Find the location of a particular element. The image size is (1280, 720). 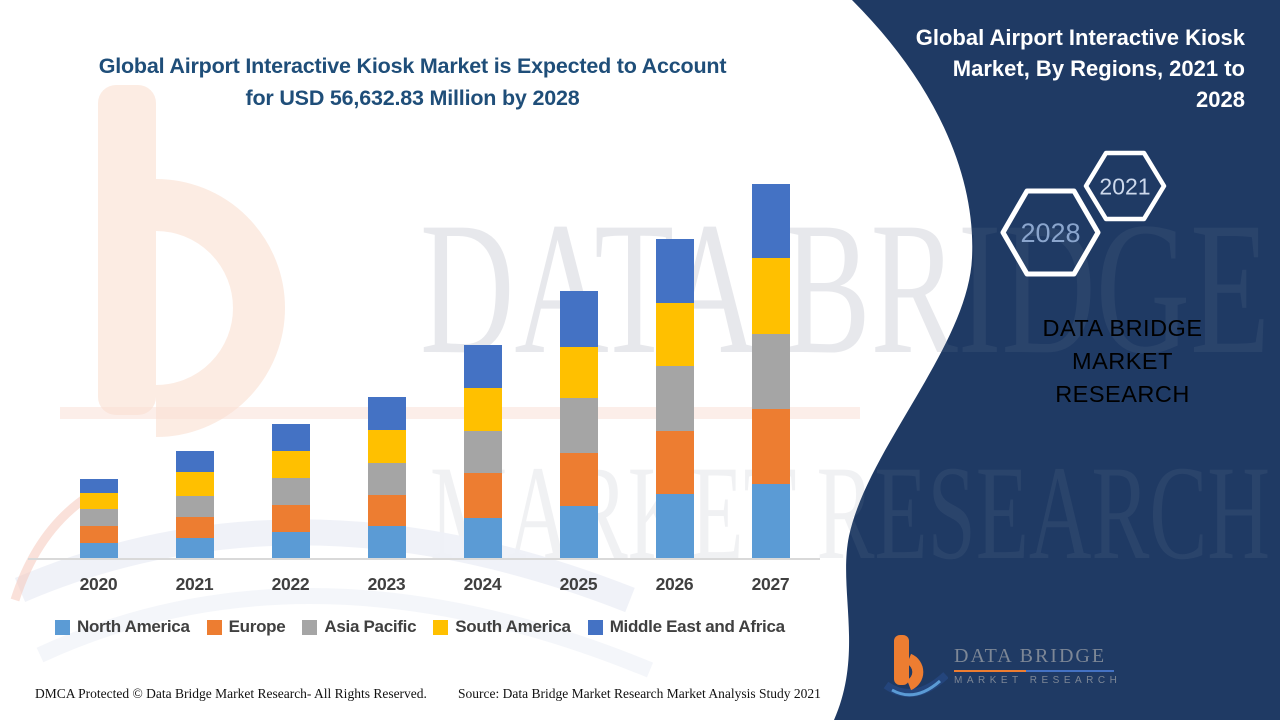

bar-segment-europe-2022 is located at coordinates (290, 518).